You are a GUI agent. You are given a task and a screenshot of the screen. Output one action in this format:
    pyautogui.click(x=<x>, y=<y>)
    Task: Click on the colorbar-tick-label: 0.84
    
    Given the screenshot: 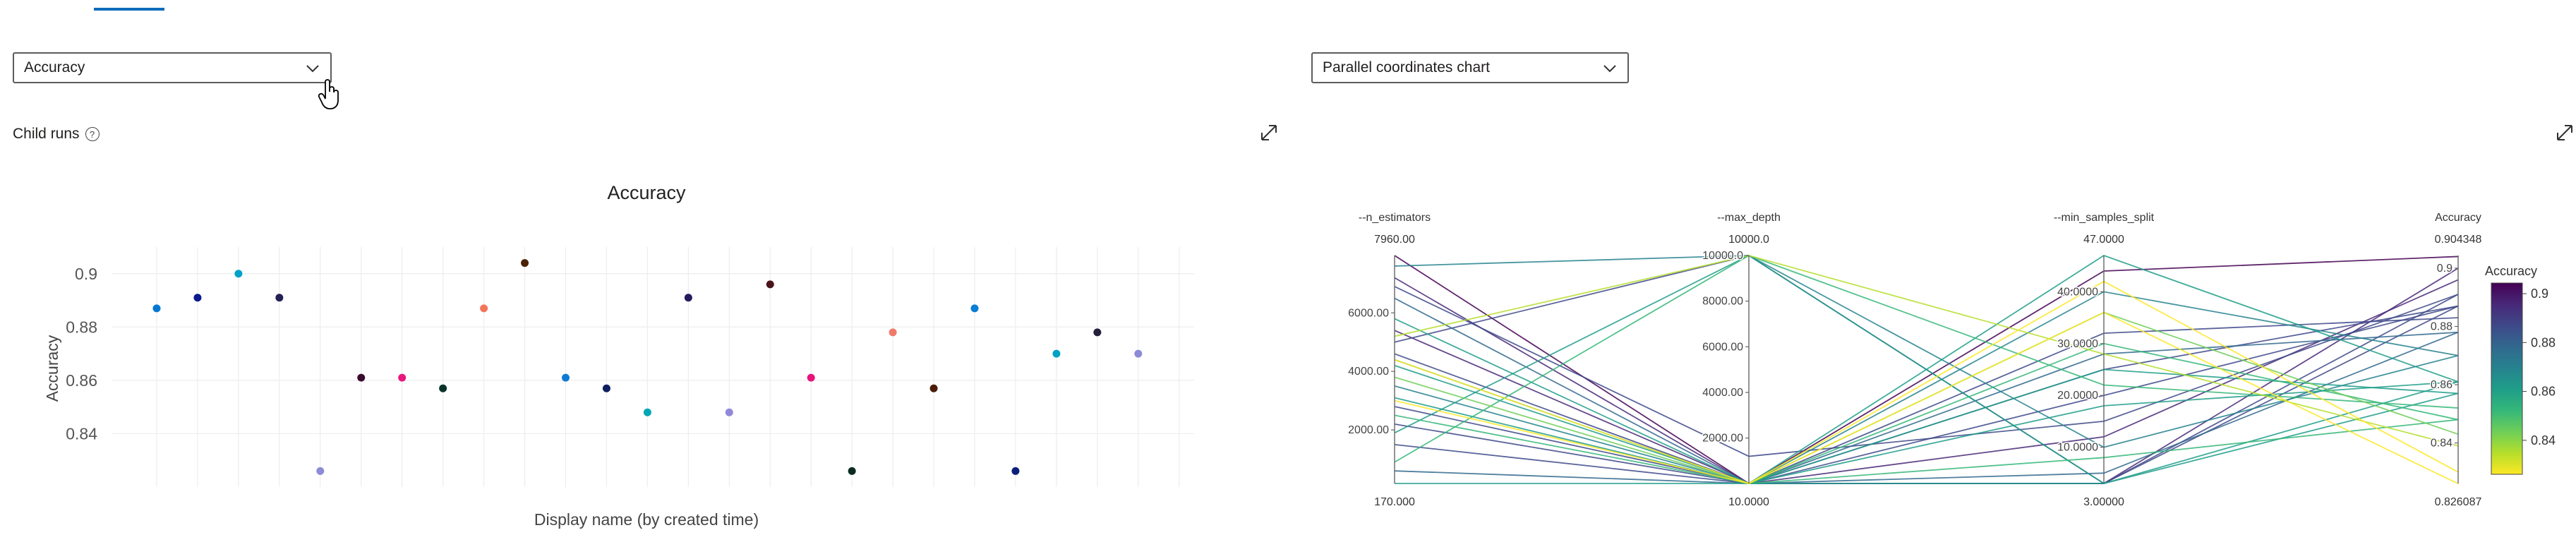 What is the action you would take?
    pyautogui.click(x=2543, y=440)
    